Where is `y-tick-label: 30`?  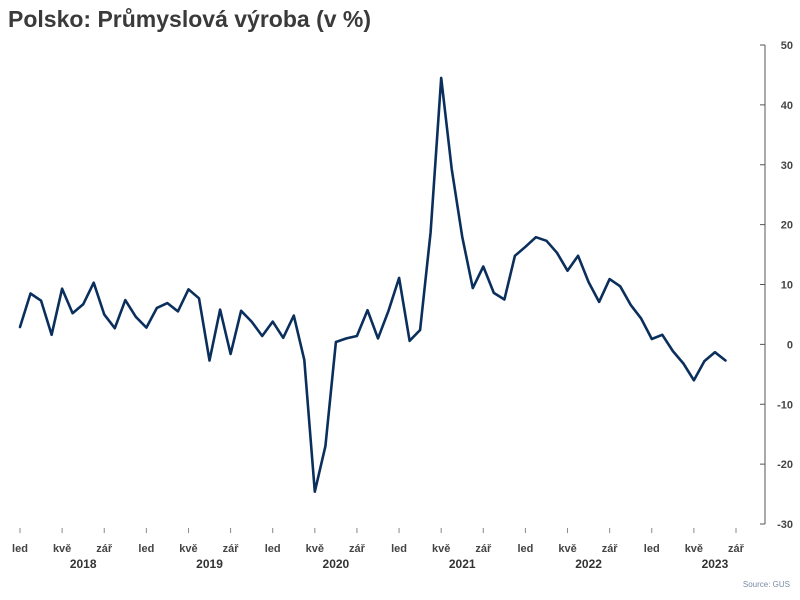
y-tick-label: 30 is located at coordinates (787, 166).